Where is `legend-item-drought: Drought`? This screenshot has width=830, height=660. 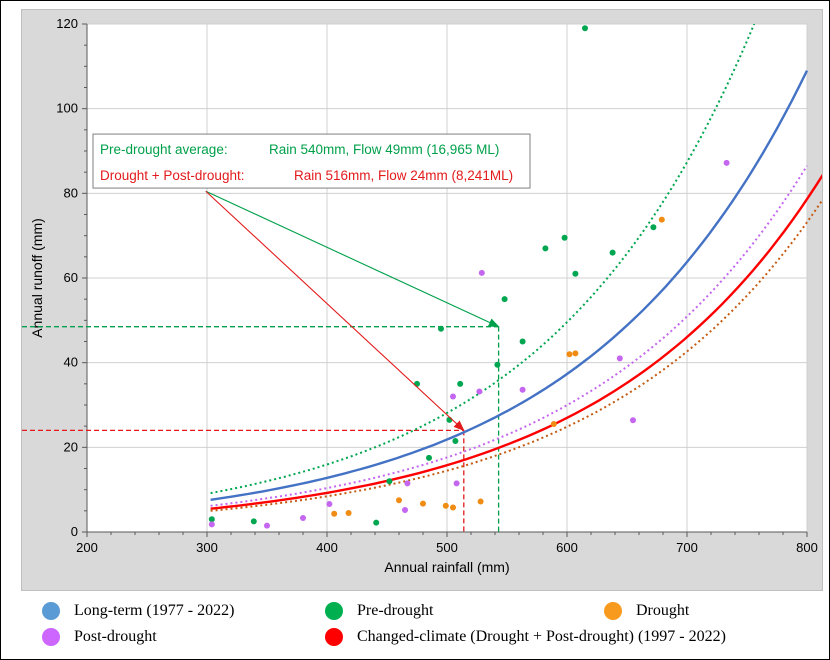 legend-item-drought: Drought is located at coordinates (646, 611).